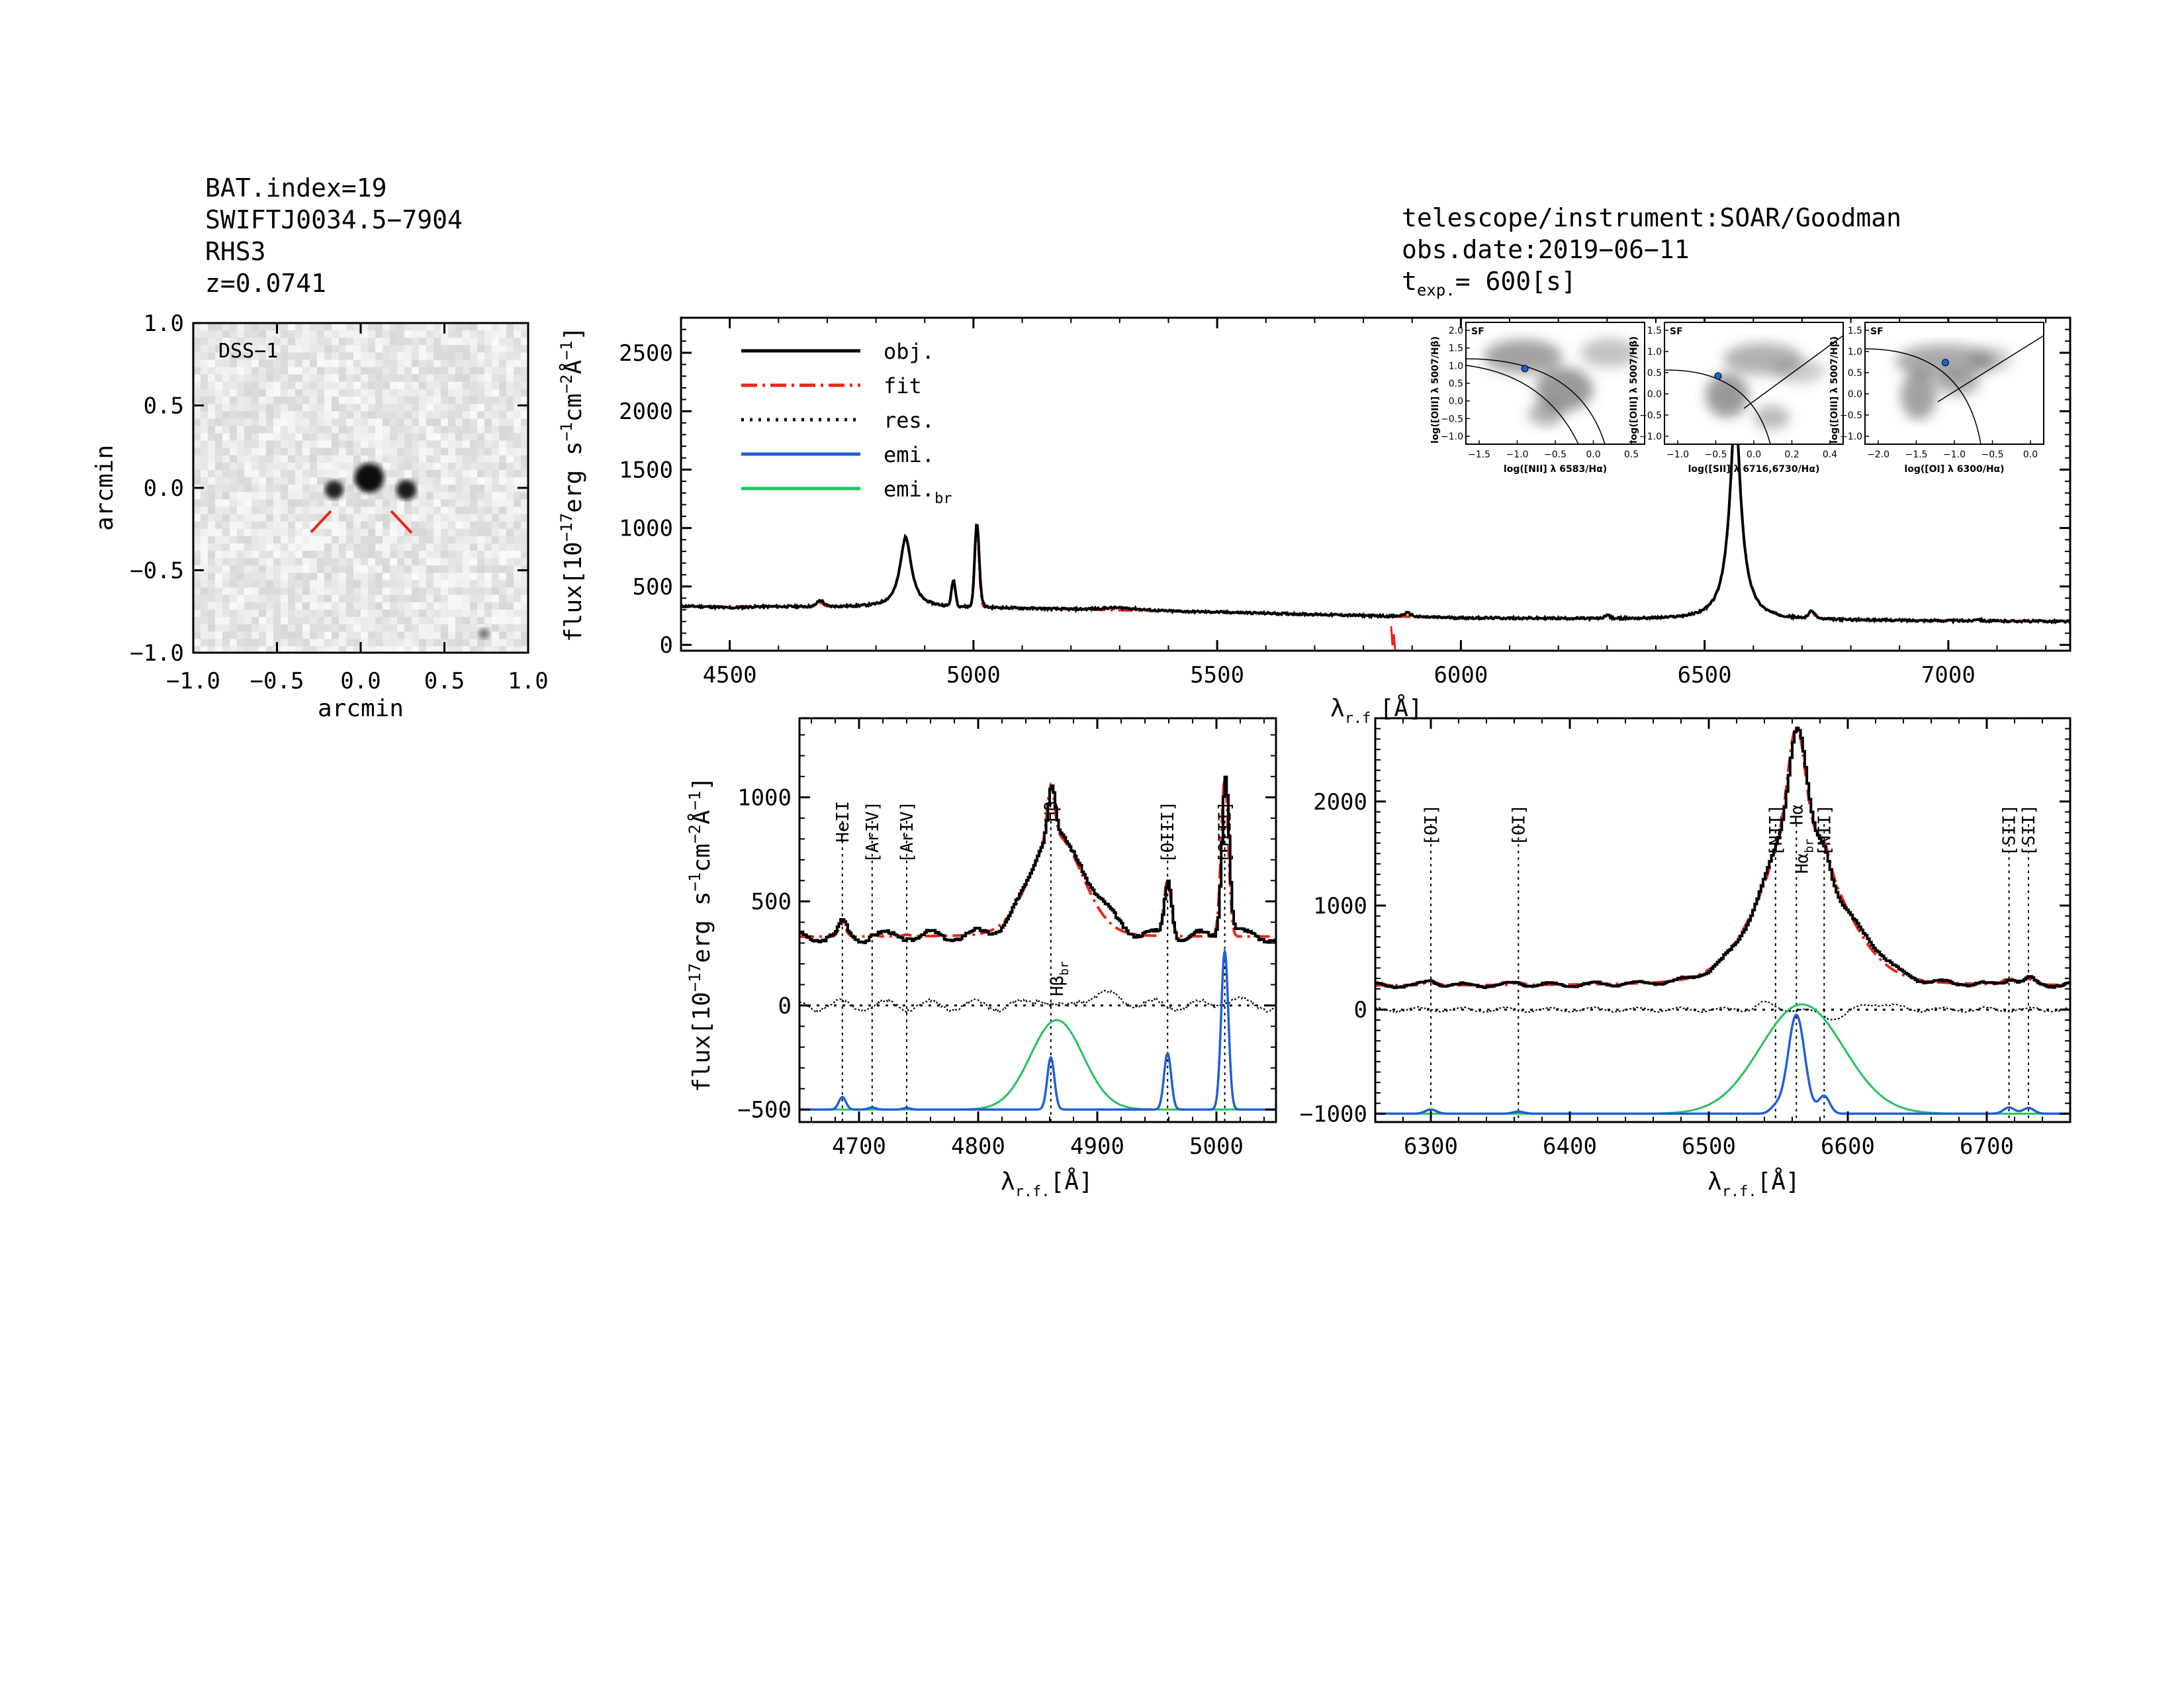 The width and height of the screenshot is (2184, 1688). What do you see at coordinates (1561, 382) in the screenshot?
I see `bpt-density-blobs` at bounding box center [1561, 382].